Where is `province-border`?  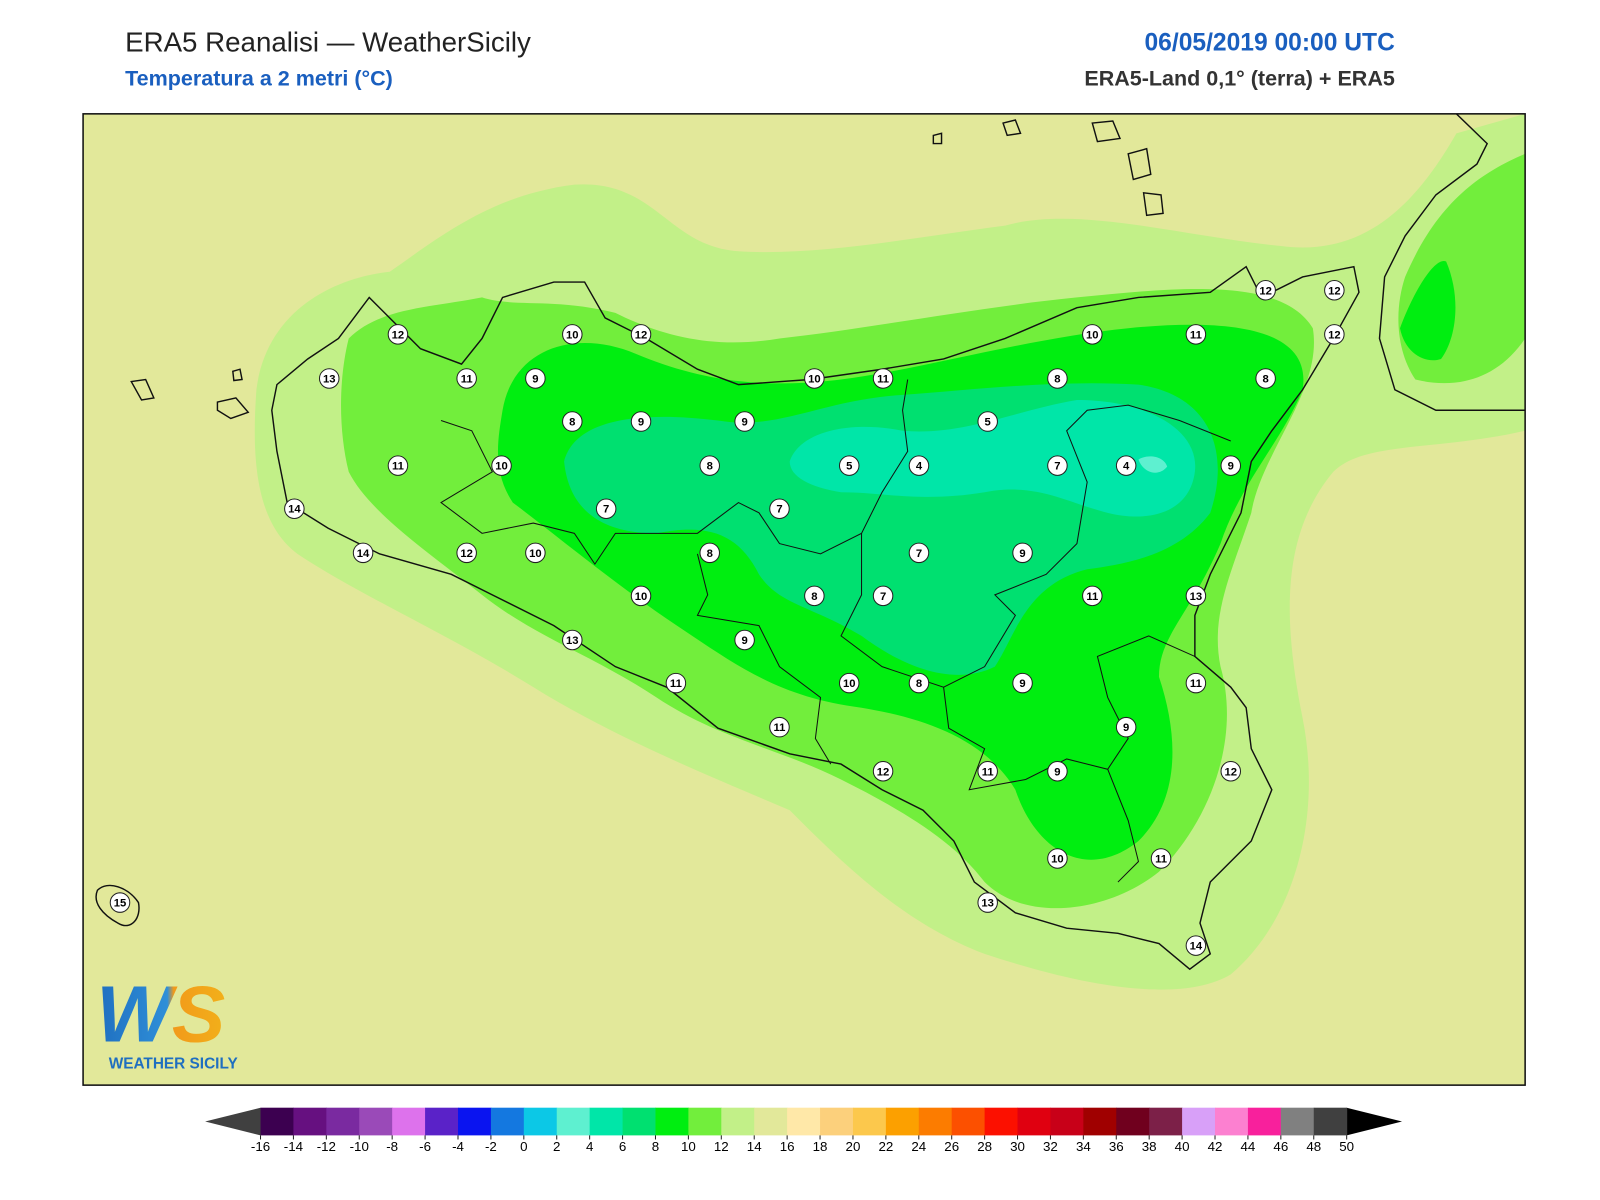
province-border is located at coordinates (674, 472).